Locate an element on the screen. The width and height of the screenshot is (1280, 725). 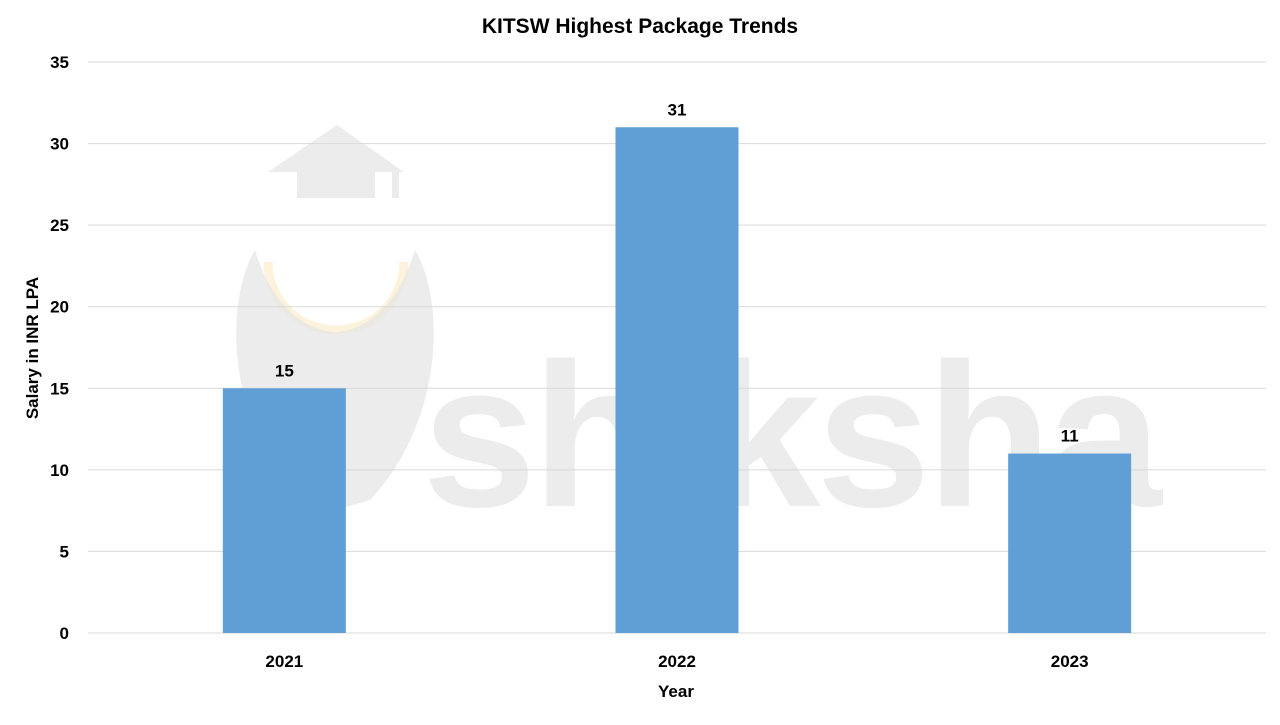
y-axis-ticks: 0 5 10 15 20 25 30 35 is located at coordinates (59, 348).